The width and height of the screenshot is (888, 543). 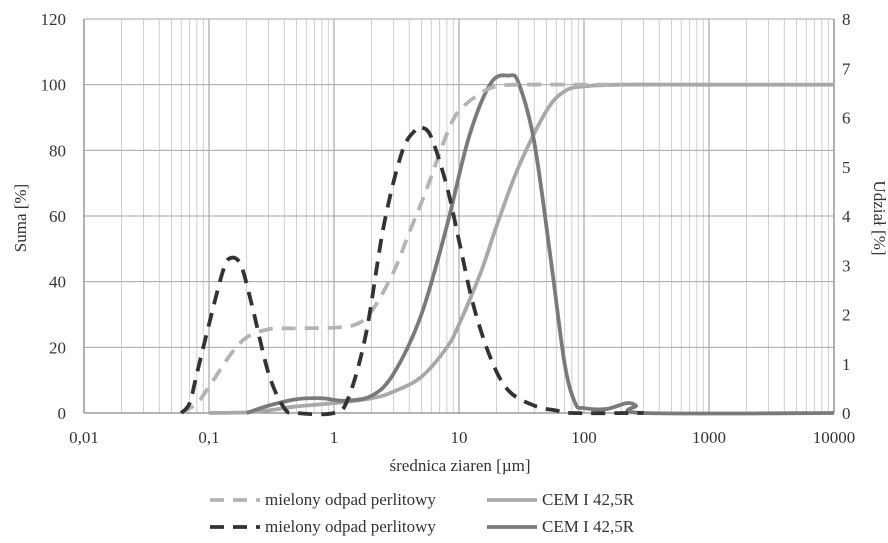 I want to click on y-axis-title: Suma [%], so click(x=20, y=218).